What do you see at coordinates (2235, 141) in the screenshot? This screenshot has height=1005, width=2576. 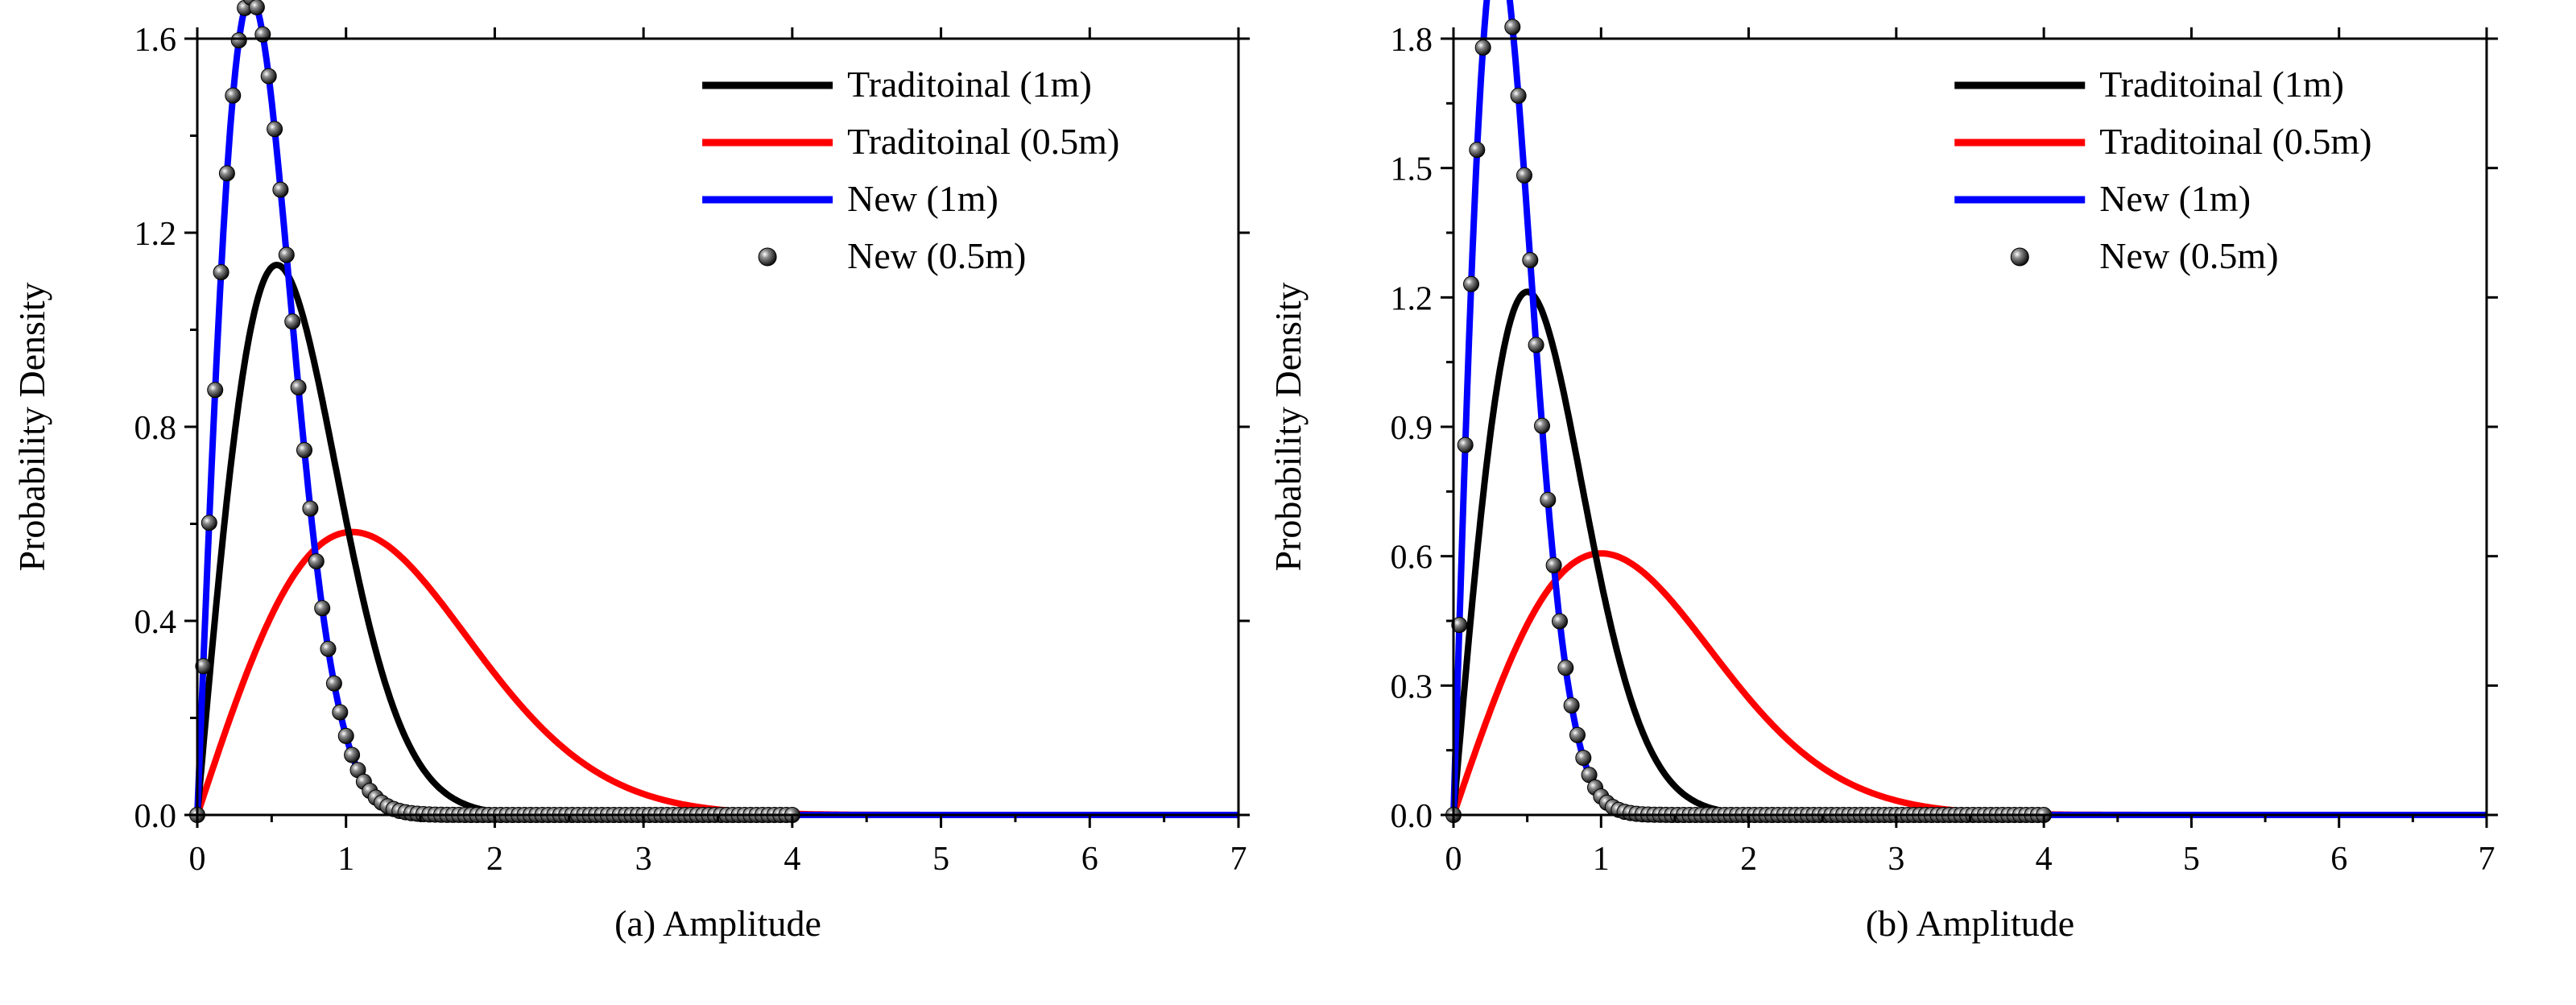 I see `panel-b-legend-label-traditional-05m: Traditoinal (0.5m)` at bounding box center [2235, 141].